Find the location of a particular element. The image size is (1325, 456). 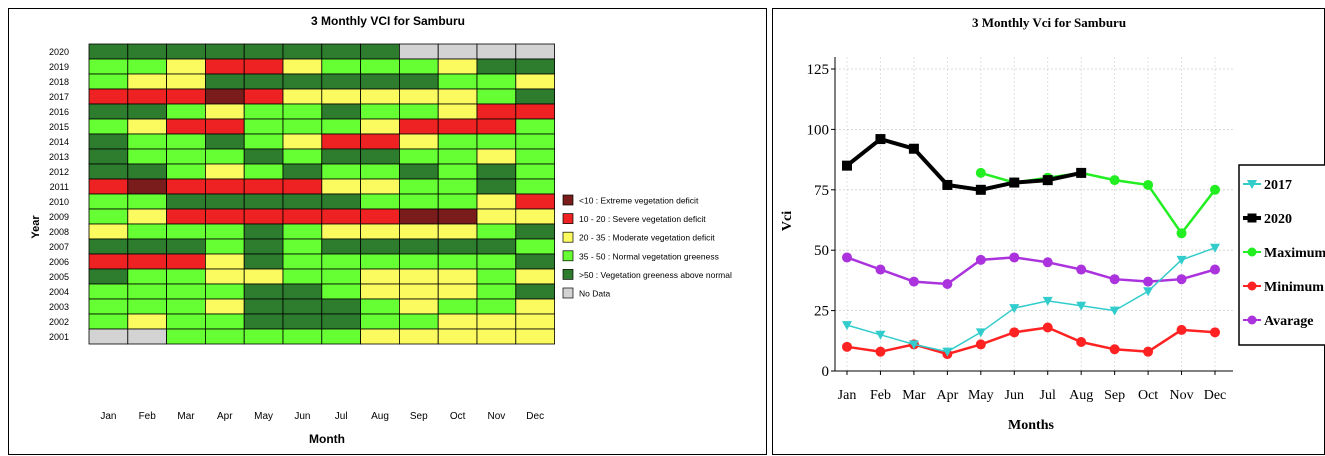

heatmap-cell-2015-Aug is located at coordinates (380, 126).